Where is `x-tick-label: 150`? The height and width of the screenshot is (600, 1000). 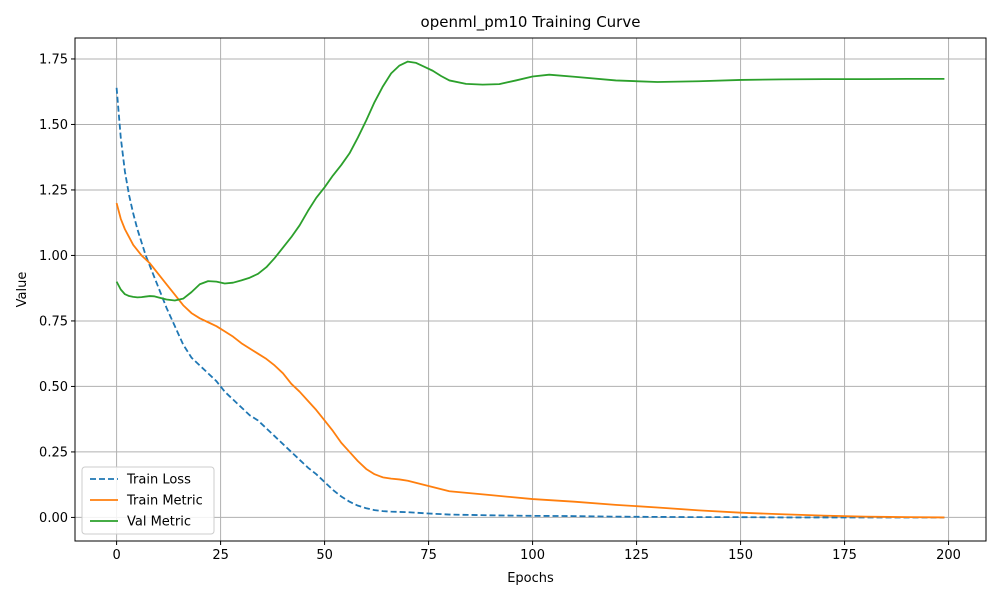
x-tick-label: 150 is located at coordinates (740, 555).